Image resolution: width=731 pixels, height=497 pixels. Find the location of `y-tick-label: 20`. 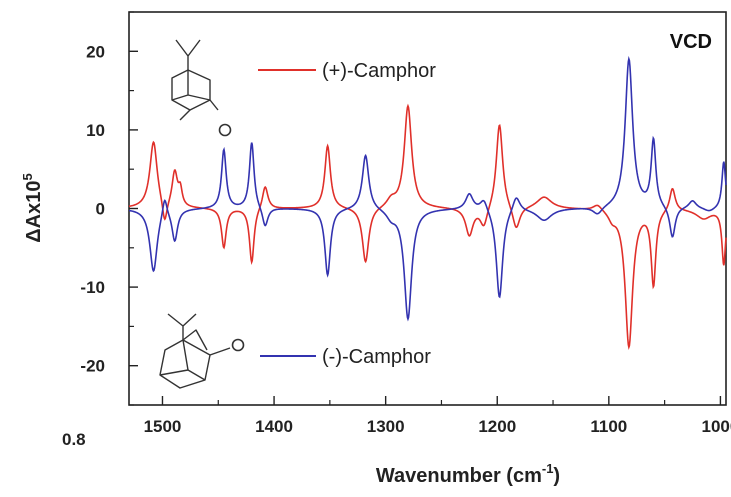

y-tick-label: 20 is located at coordinates (95, 51).